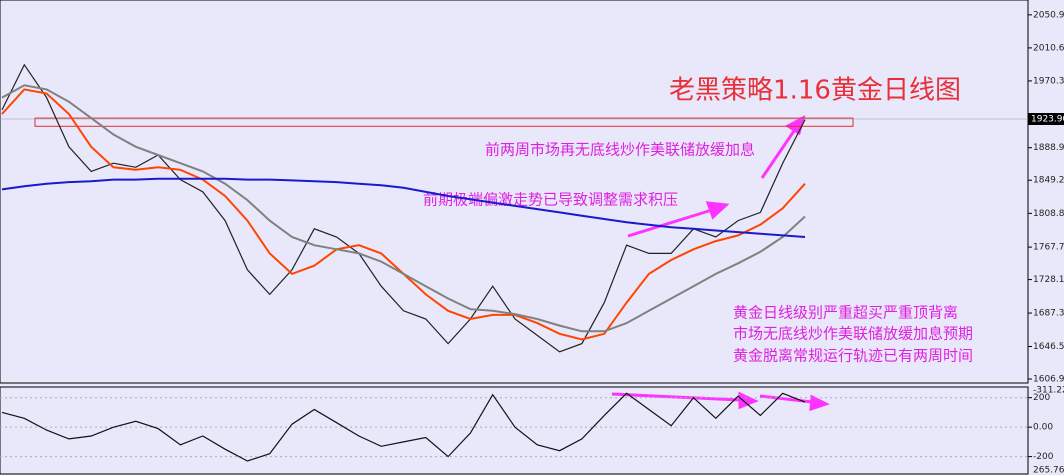 The width and height of the screenshot is (1064, 475). I want to click on annotation: 前两周市场再无底线炒作美联储放缓加息, so click(620, 150).